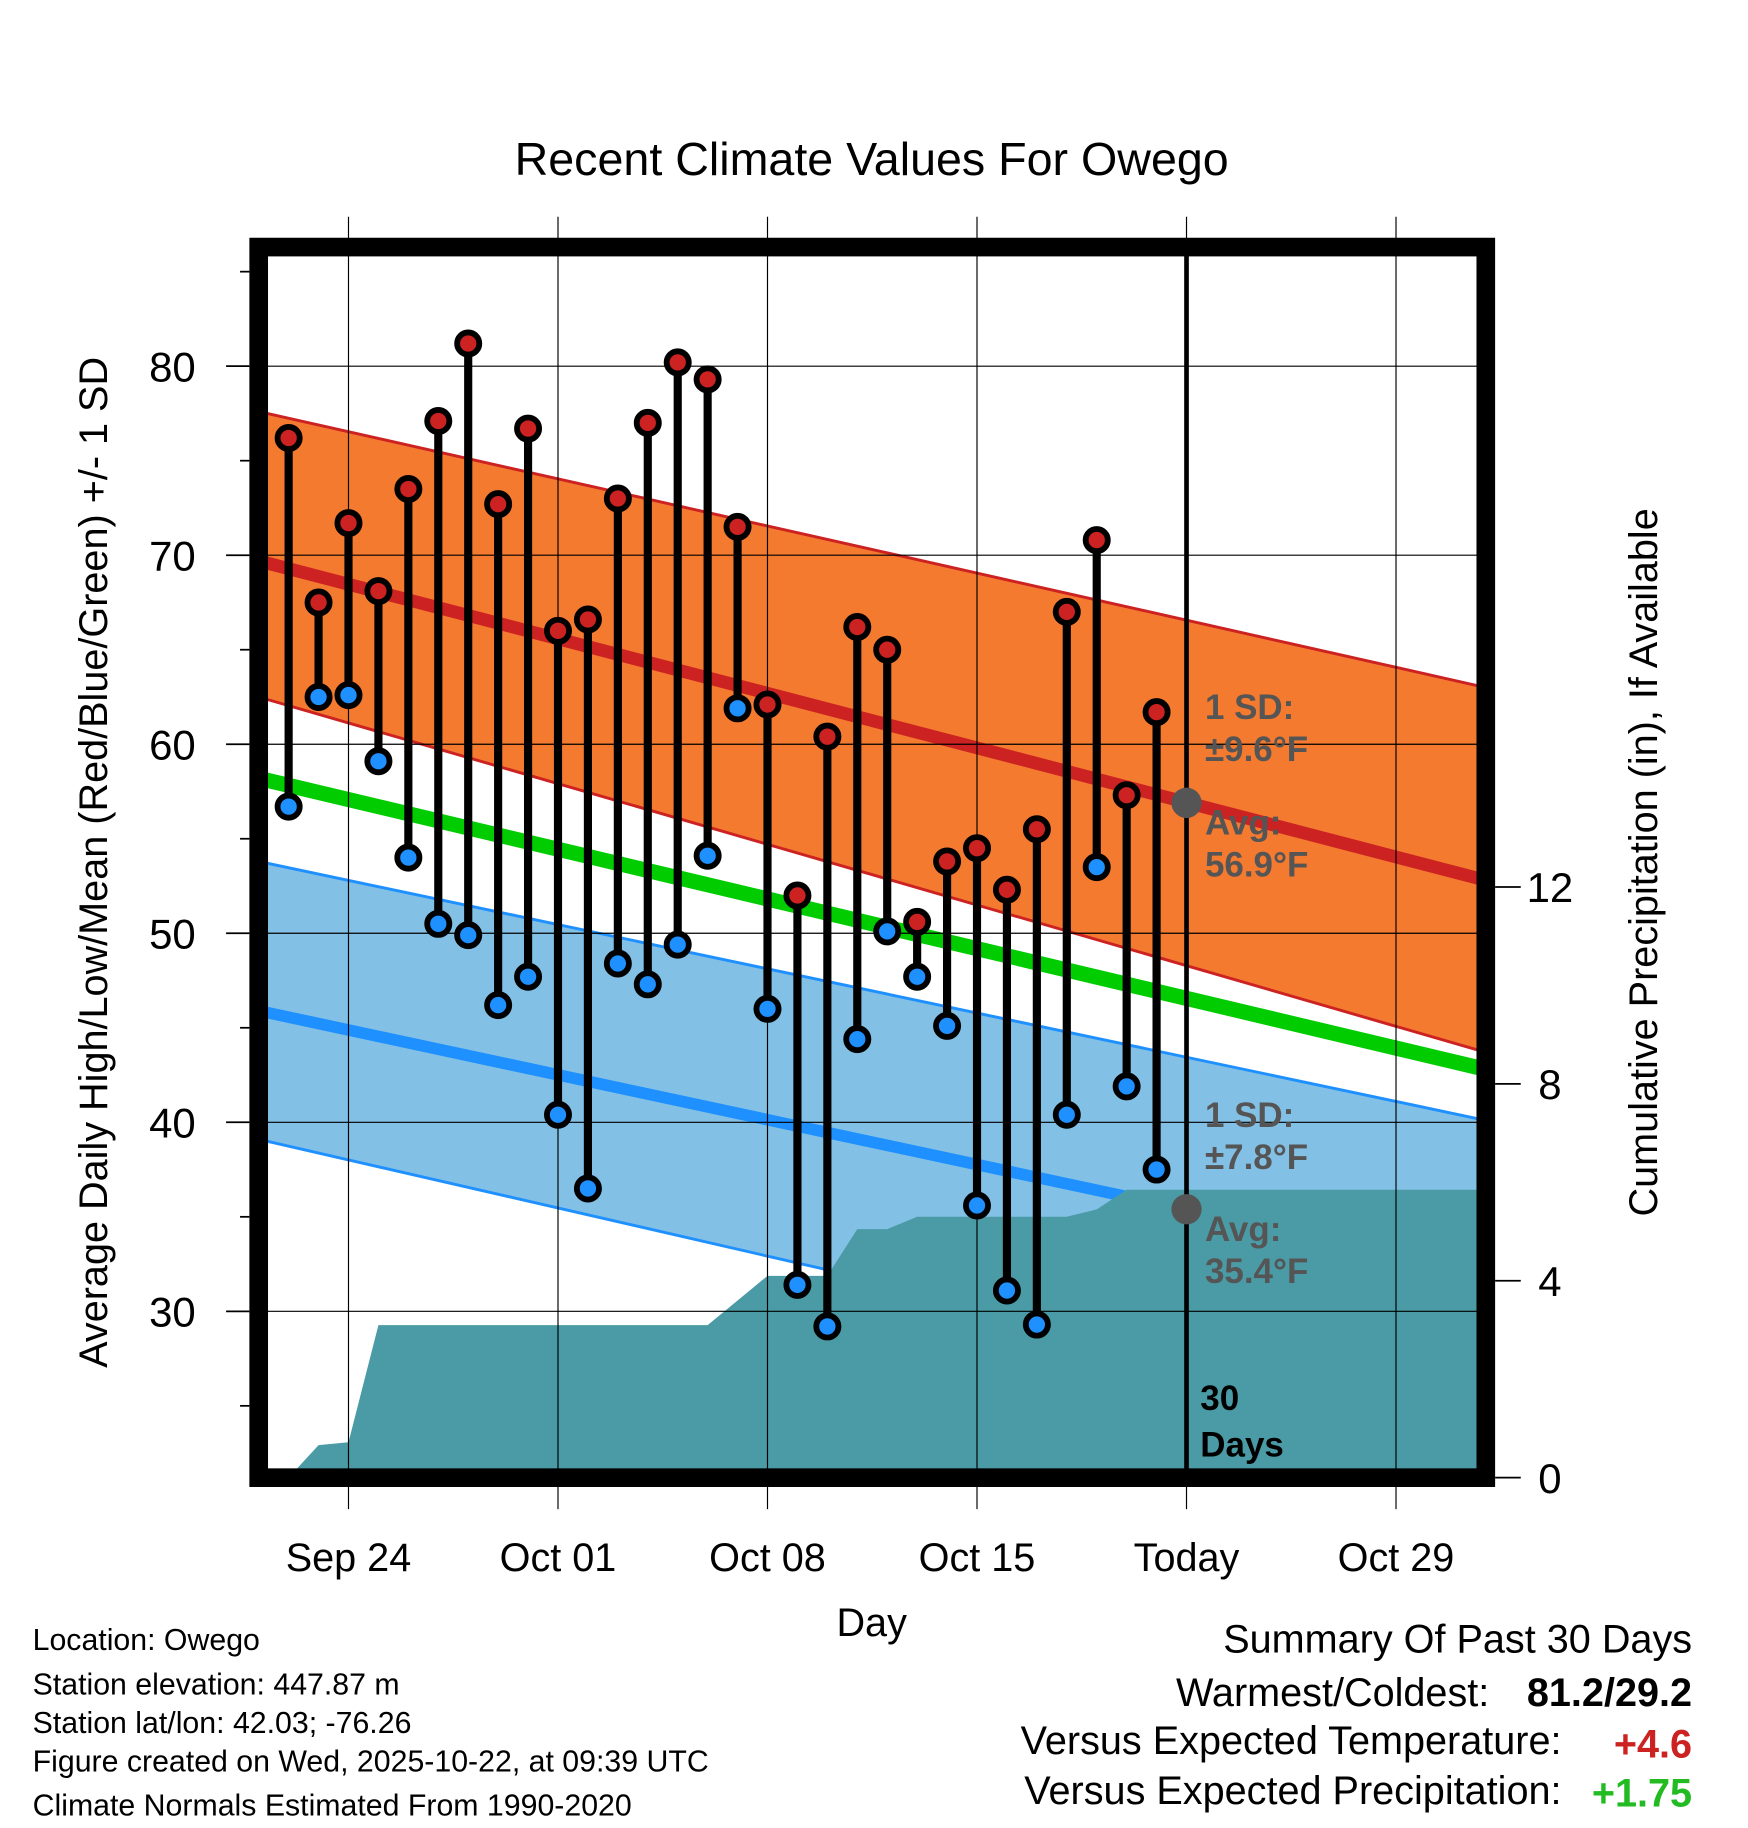 The height and width of the screenshot is (1828, 1748). Describe the element at coordinates (216, 1684) in the screenshot. I see `info-elevation: Station elevation: 447.87 m` at that location.